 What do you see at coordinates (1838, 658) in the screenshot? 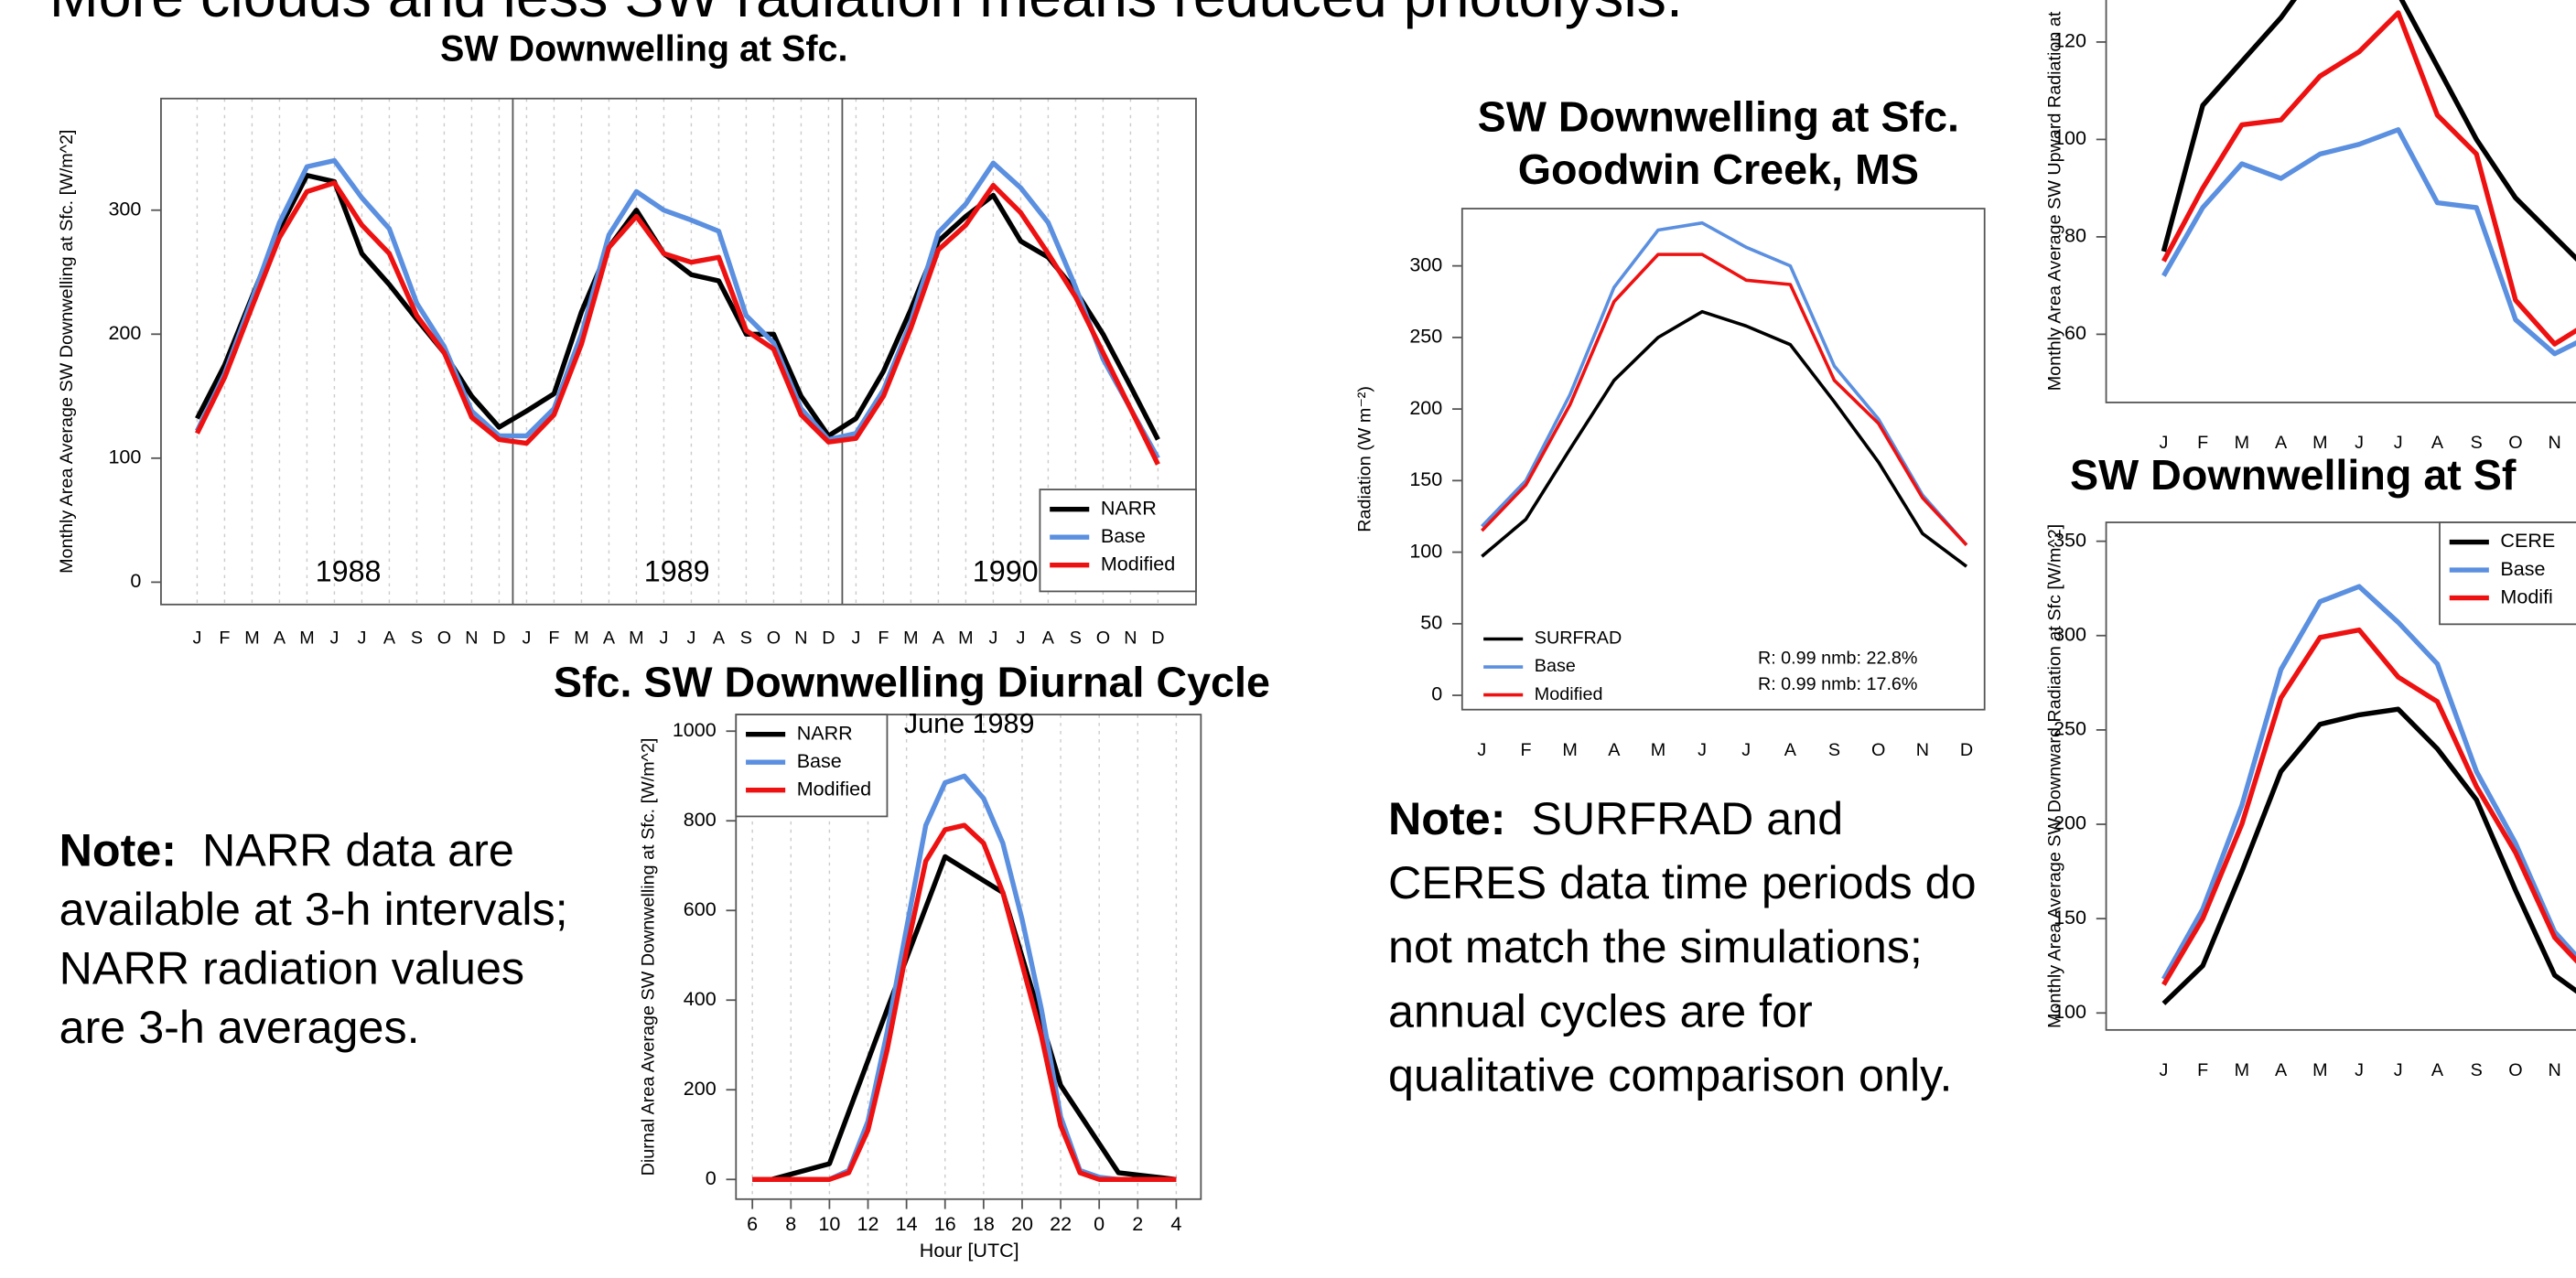
I see `annotation: R: 0.99 nmb: 22.8%` at bounding box center [1838, 658].